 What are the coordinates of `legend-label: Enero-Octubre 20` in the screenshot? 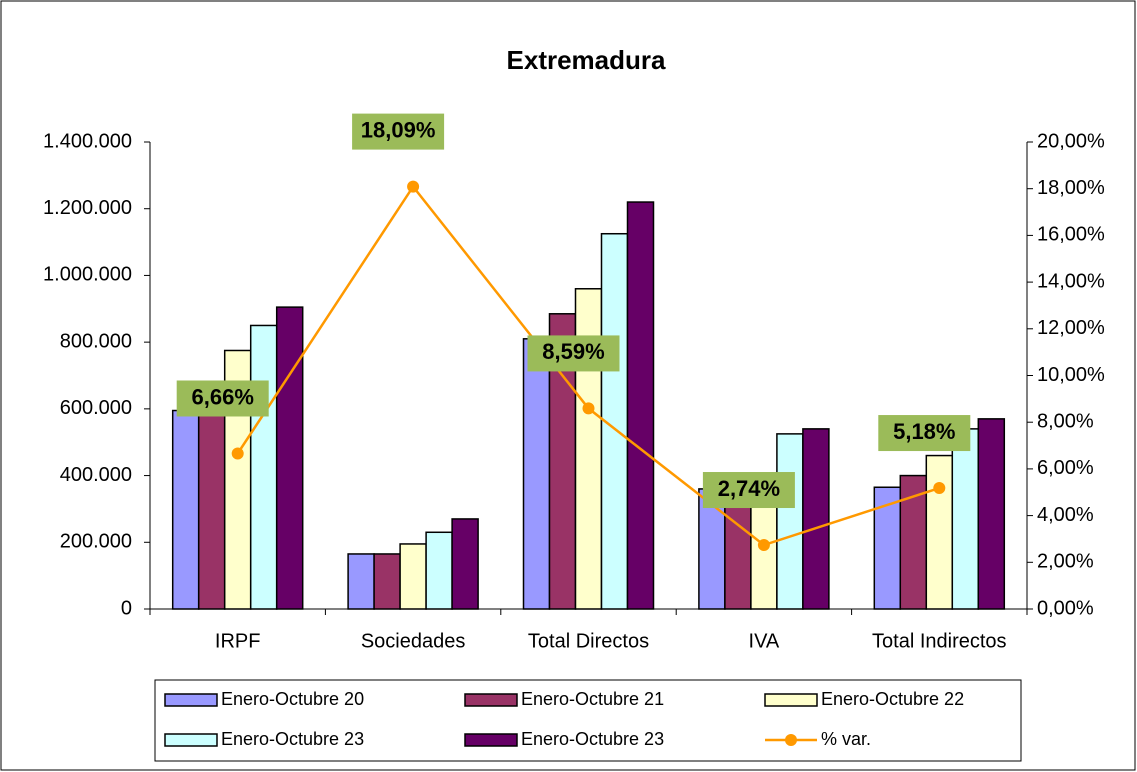 It's located at (292, 699).